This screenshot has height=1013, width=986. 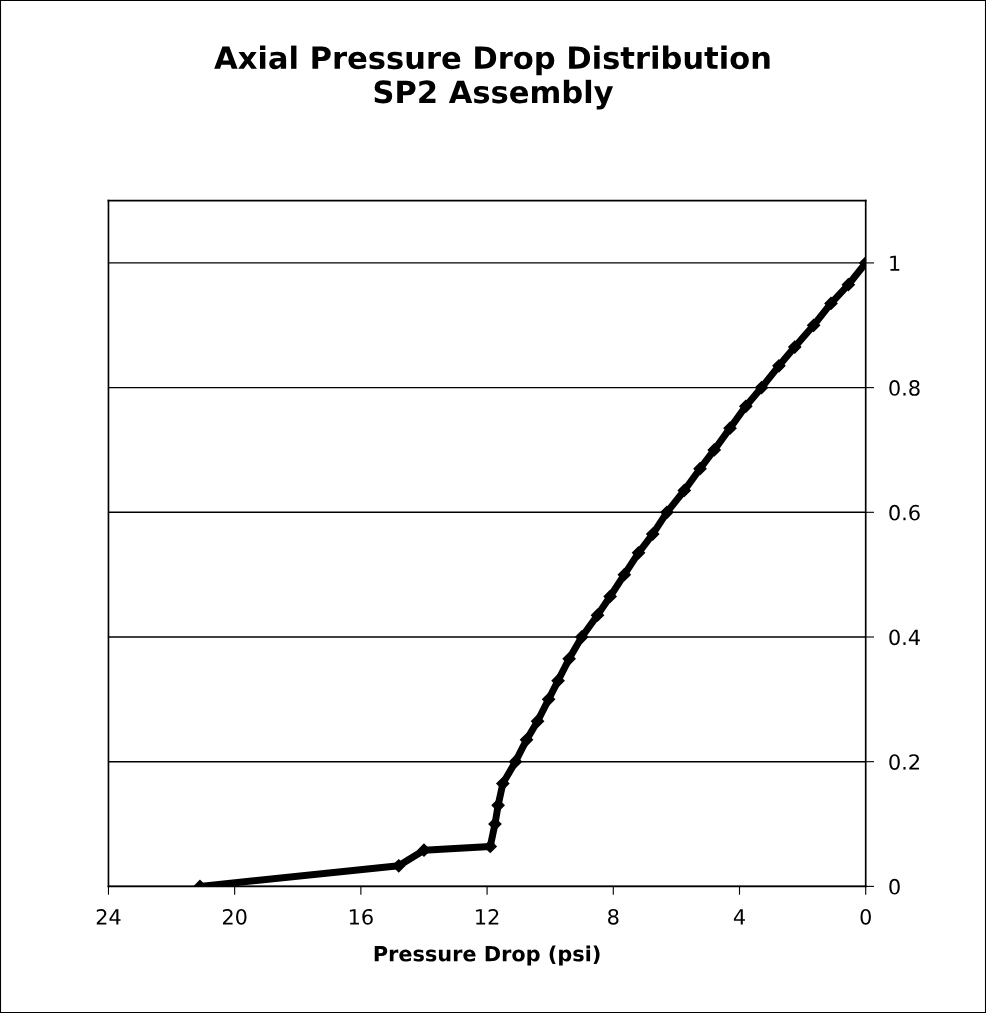 What do you see at coordinates (108, 916) in the screenshot?
I see `x-tick-label: 24` at bounding box center [108, 916].